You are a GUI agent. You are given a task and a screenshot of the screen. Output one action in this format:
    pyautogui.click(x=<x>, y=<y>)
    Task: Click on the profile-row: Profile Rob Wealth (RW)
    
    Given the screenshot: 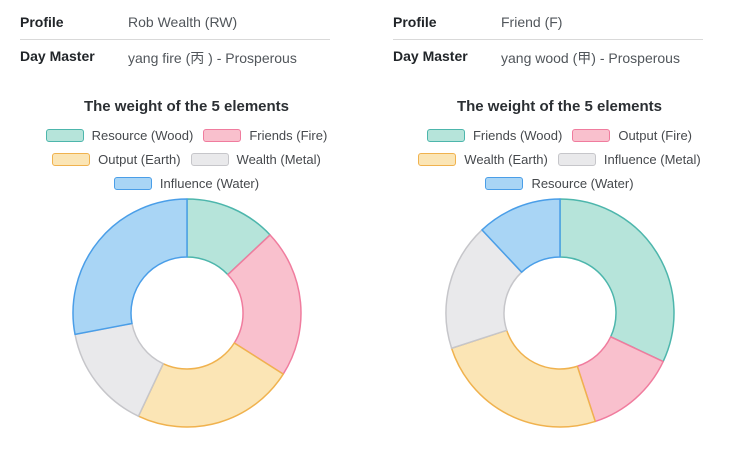 What is the action you would take?
    pyautogui.click(x=175, y=23)
    